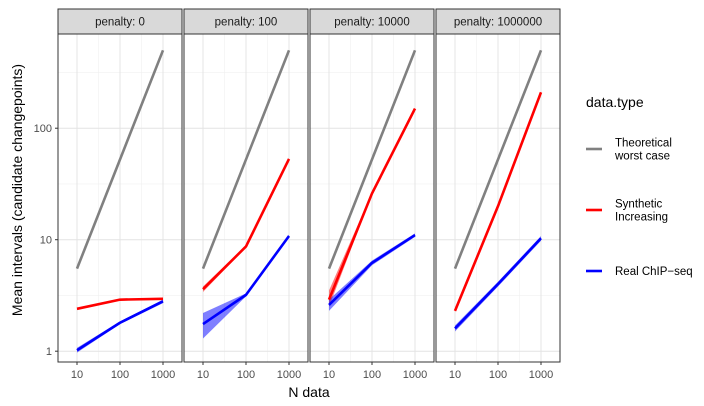  What do you see at coordinates (46, 241) in the screenshot?
I see `y-tick-label: 10` at bounding box center [46, 241].